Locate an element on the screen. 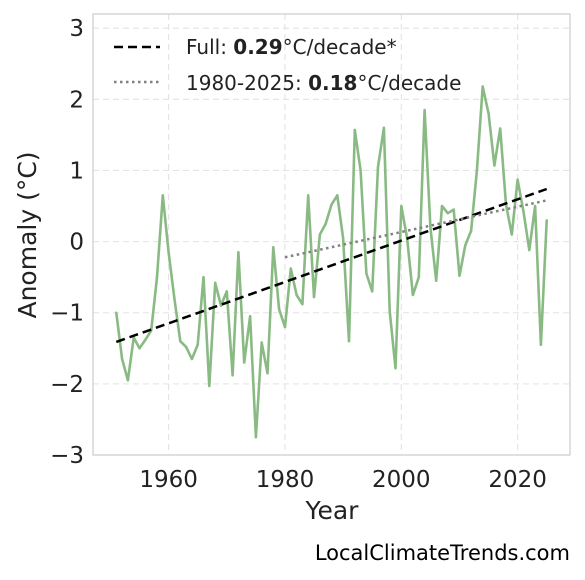 The width and height of the screenshot is (585, 580). y-tick-label: −1 is located at coordinates (67, 314).